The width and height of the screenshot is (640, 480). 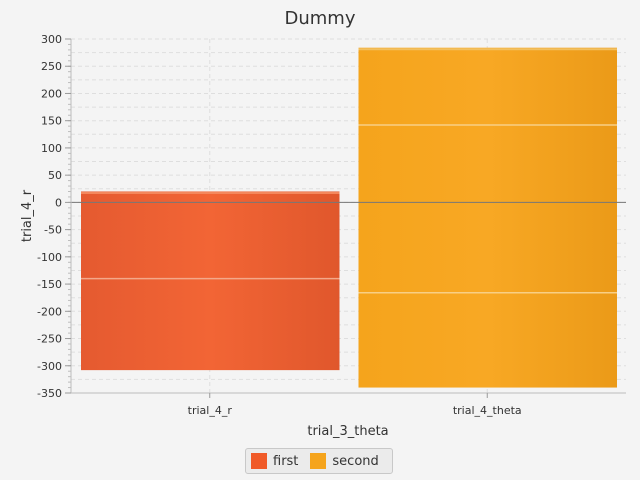 I want to click on legend-swatch-first, so click(x=259, y=461).